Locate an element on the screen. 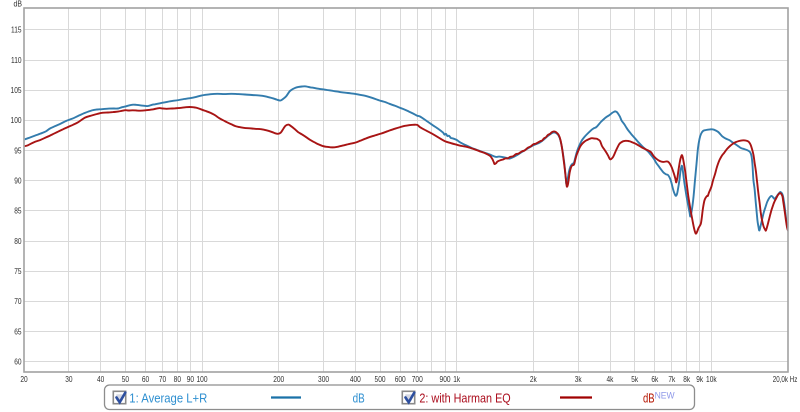 The height and width of the screenshot is (412, 800). svg-text: 1: Average L+R is located at coordinates (168, 398).